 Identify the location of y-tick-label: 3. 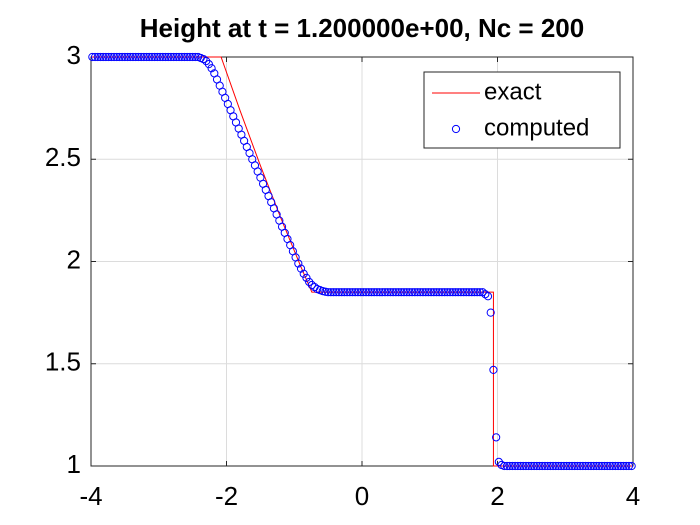
(74, 55).